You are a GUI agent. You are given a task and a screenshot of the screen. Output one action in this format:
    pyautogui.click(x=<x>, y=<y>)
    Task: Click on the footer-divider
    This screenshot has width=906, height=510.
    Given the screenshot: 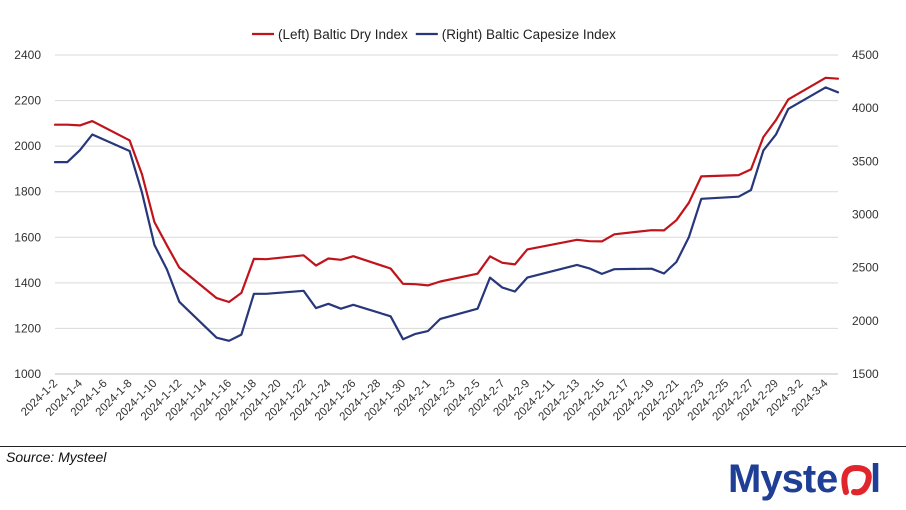 What is the action you would take?
    pyautogui.click(x=453, y=446)
    